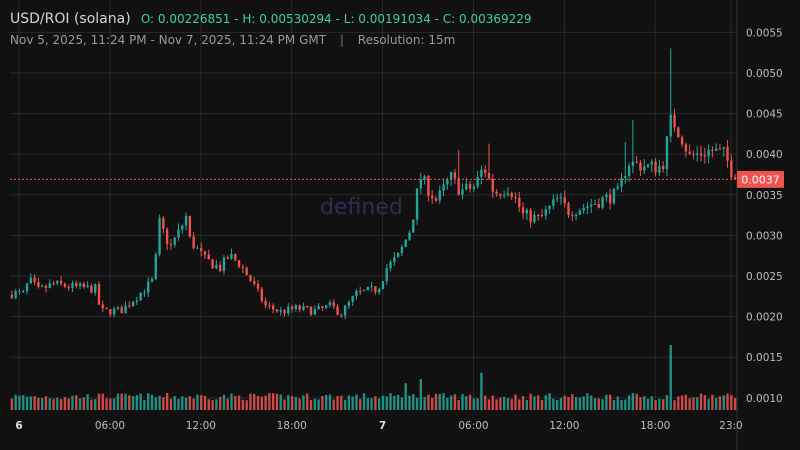 The image size is (800, 450). What do you see at coordinates (764, 277) in the screenshot?
I see `y-tick-label: 0.0025` at bounding box center [764, 277].